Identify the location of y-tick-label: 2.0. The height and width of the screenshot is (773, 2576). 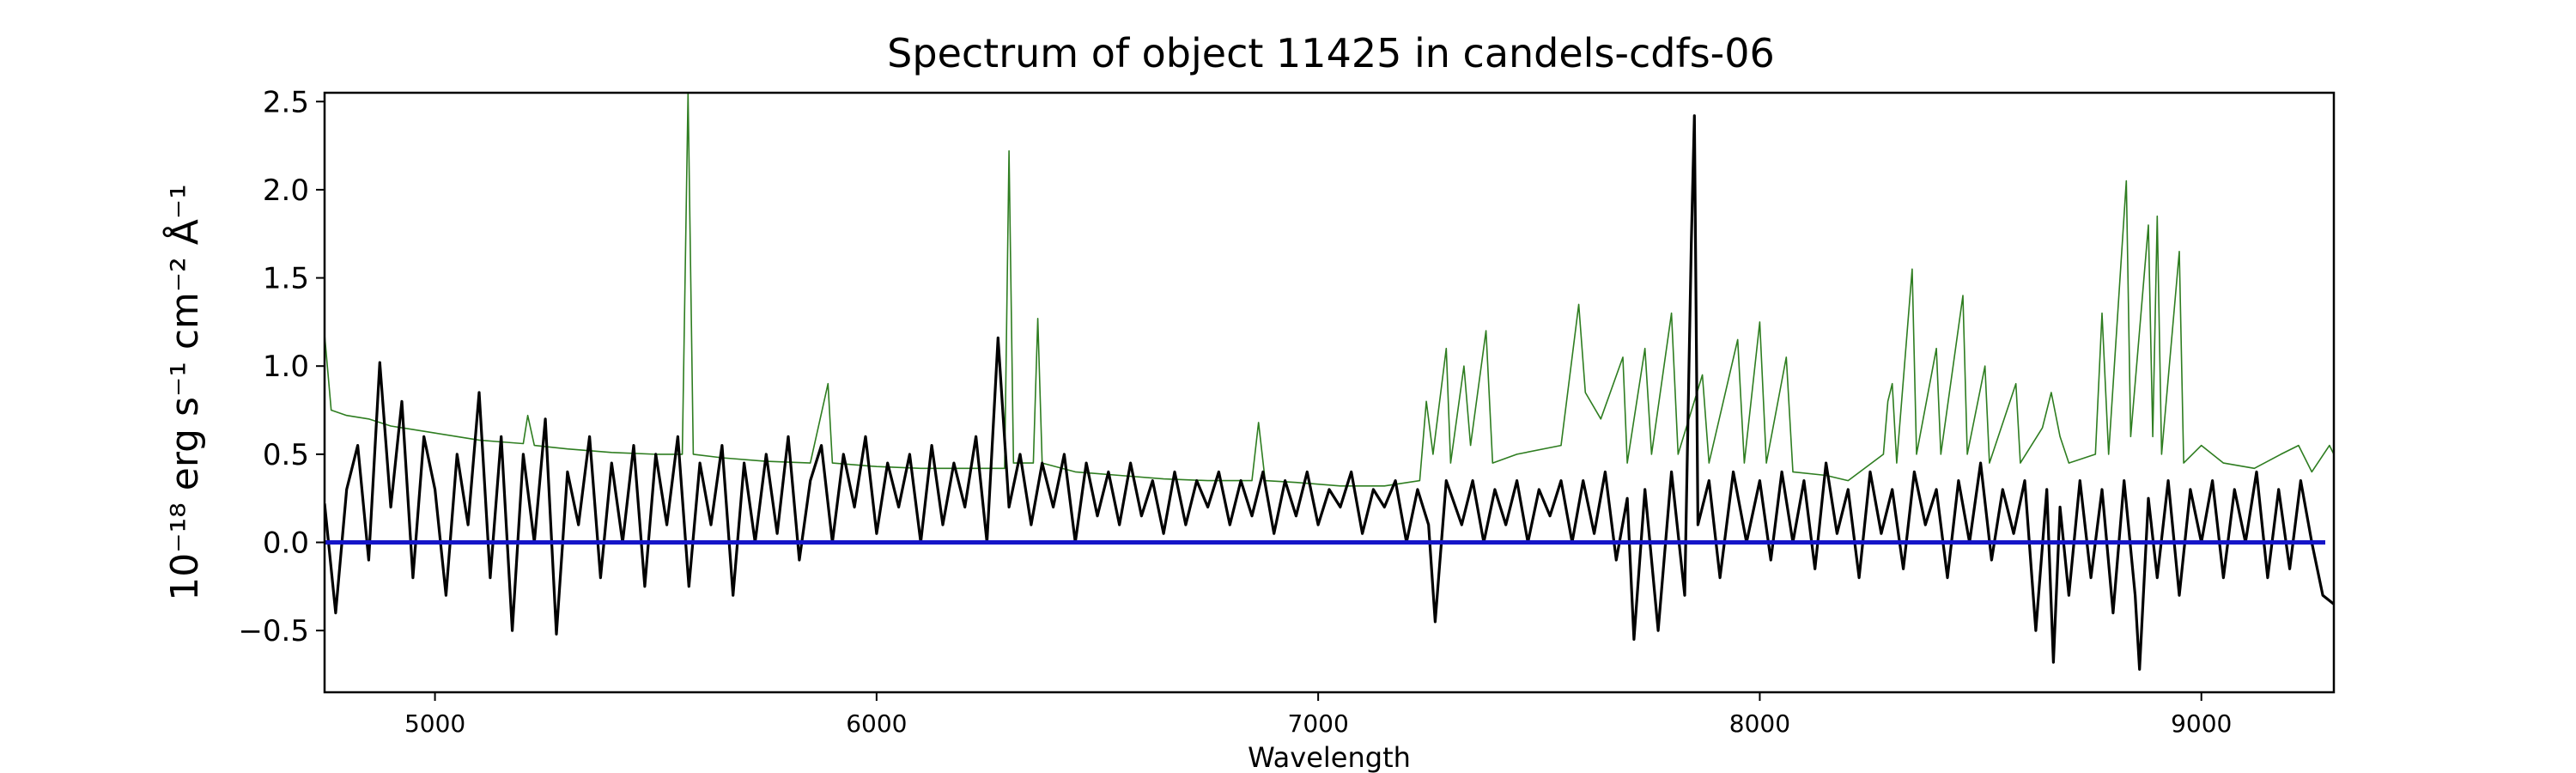
(286, 190).